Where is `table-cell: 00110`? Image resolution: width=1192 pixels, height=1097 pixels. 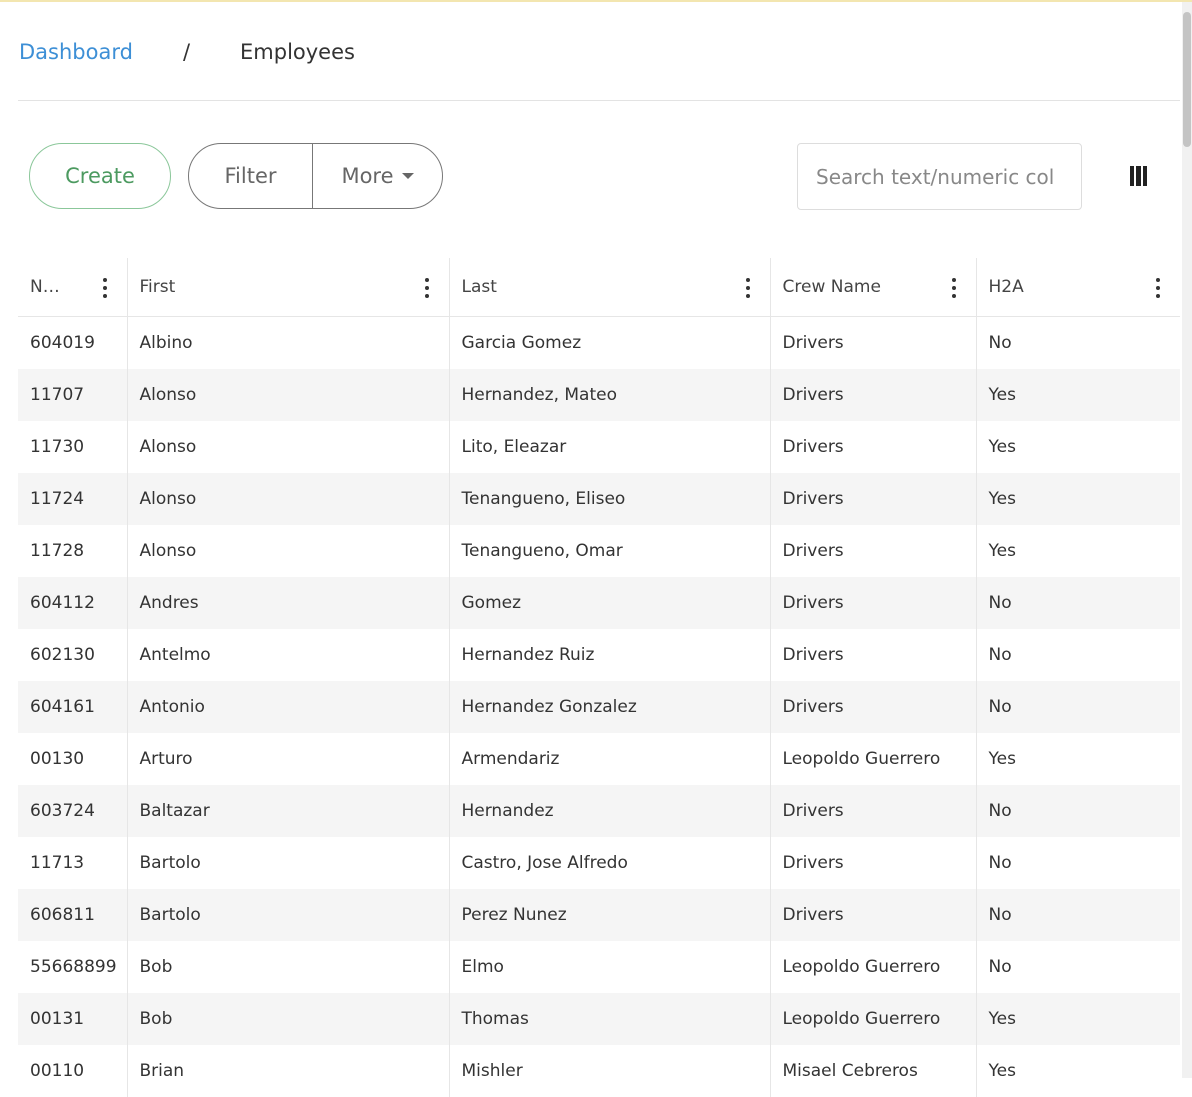 table-cell: 00110 is located at coordinates (72, 1071).